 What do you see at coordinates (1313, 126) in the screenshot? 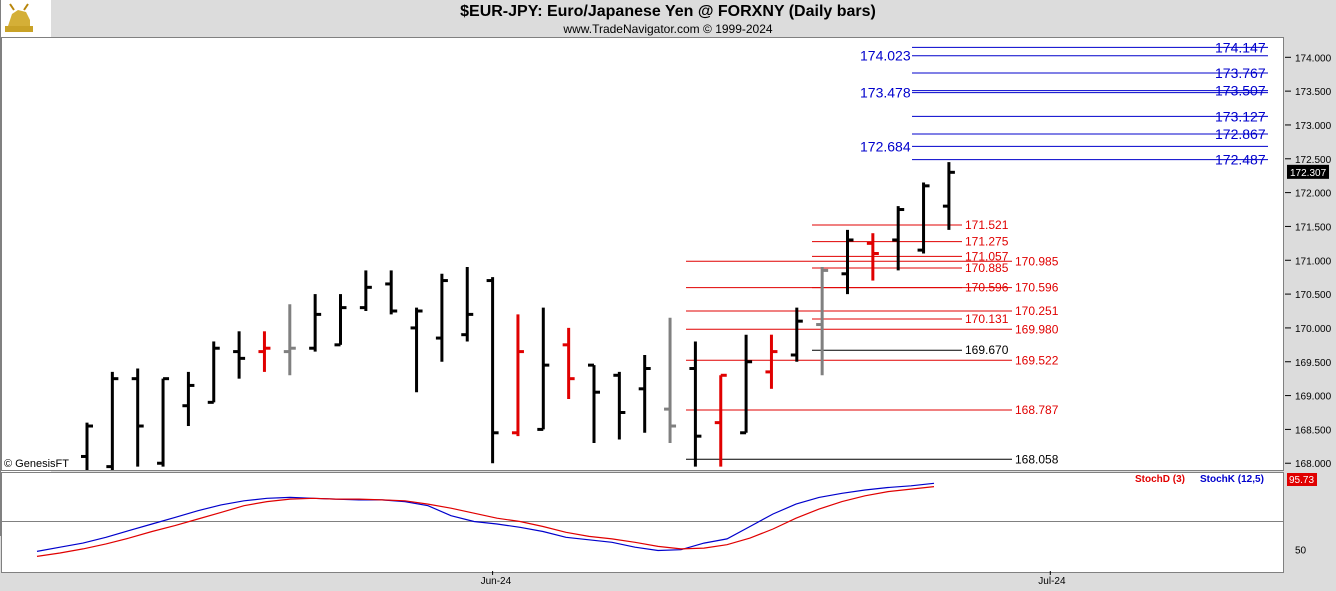
I see `y-tick-label: 173.000` at bounding box center [1313, 126].